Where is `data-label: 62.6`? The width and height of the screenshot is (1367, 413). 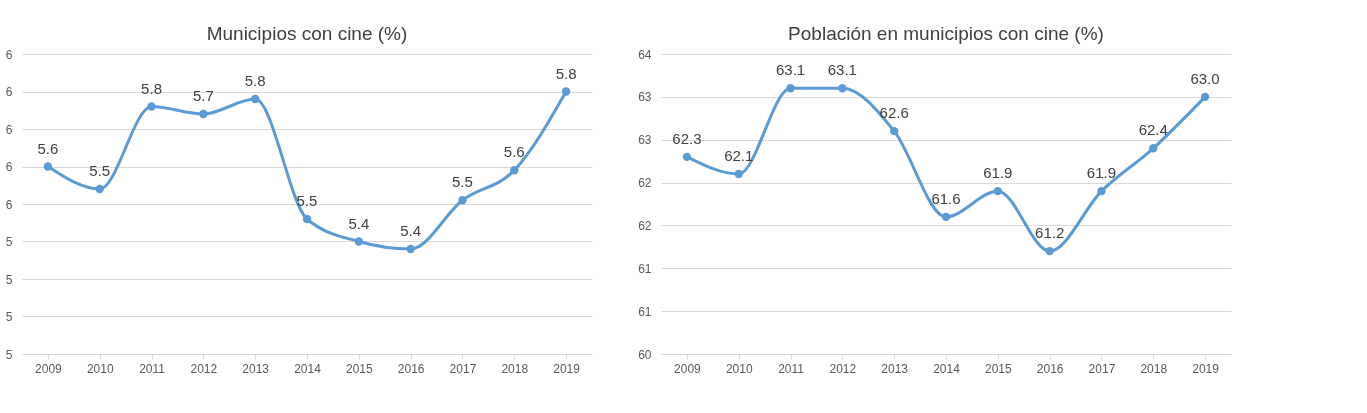
data-label: 62.6 is located at coordinates (894, 113).